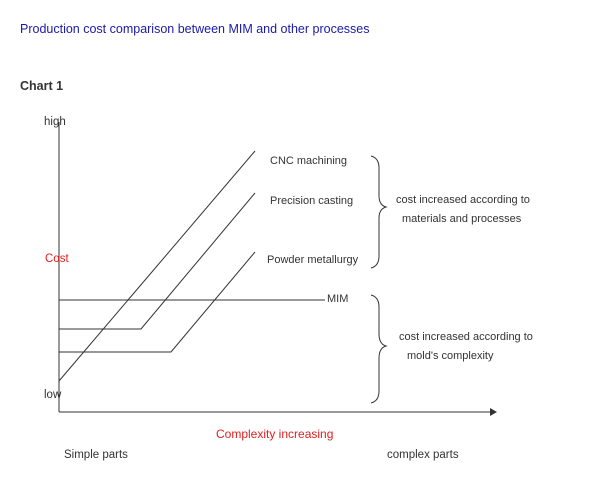 The height and width of the screenshot is (493, 601). I want to click on series-line-powder-metallurgy, so click(157, 302).